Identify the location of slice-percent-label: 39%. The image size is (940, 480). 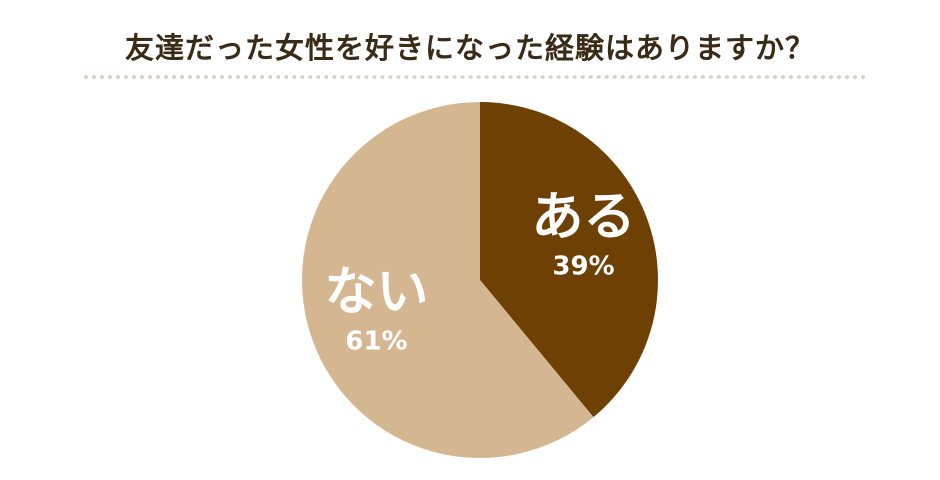
(583, 267).